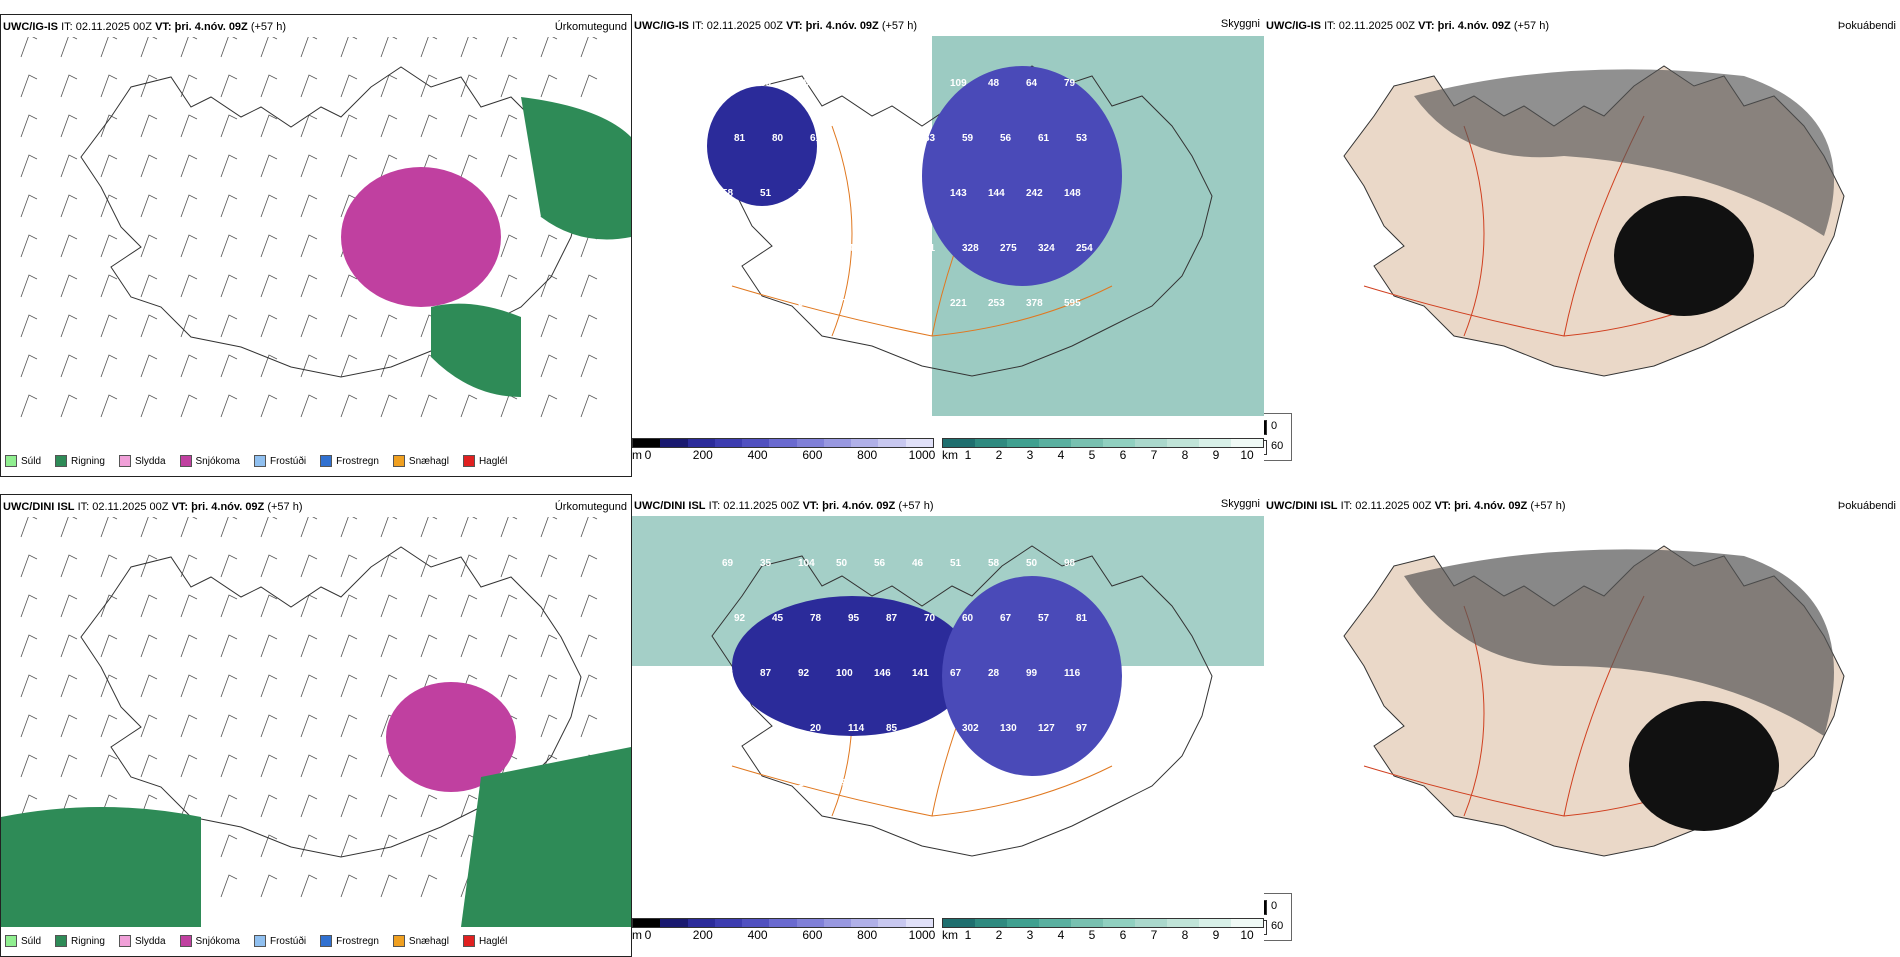  I want to click on cloudbase-value: 182, so click(882, 783).